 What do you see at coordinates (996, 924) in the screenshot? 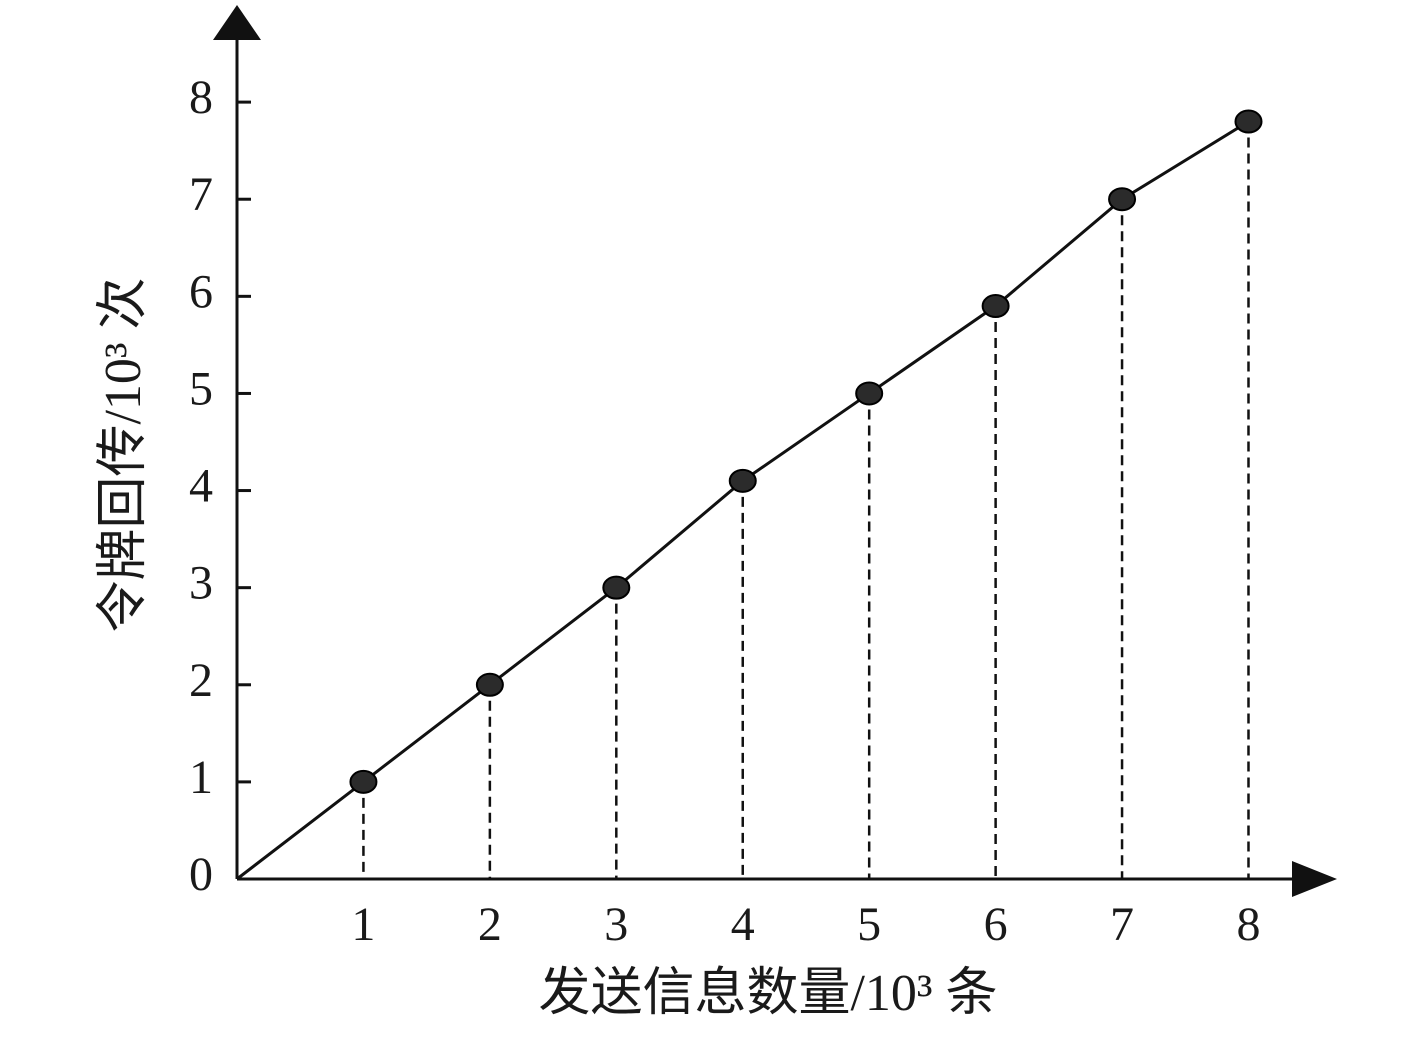
I see `x-tick-label: 6` at bounding box center [996, 924].